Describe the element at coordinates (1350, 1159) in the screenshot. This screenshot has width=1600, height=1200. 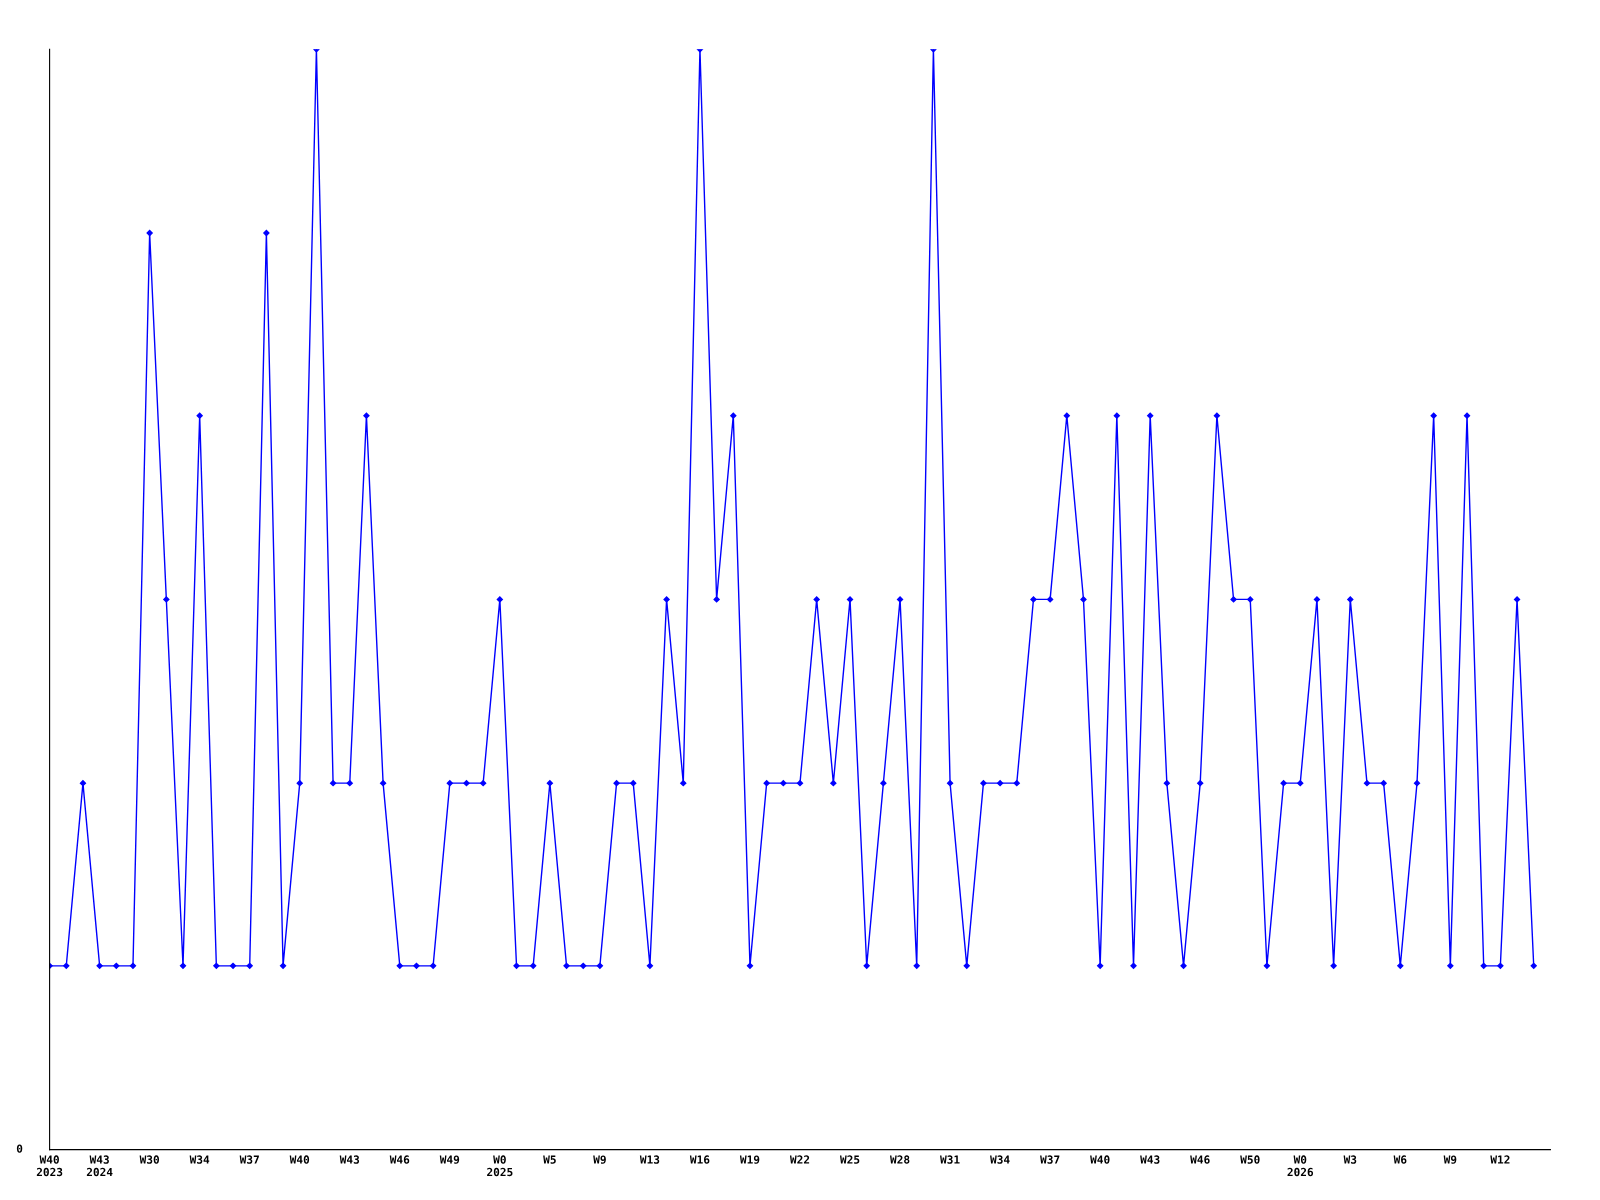
I see `x-tick-label: W3` at that location.